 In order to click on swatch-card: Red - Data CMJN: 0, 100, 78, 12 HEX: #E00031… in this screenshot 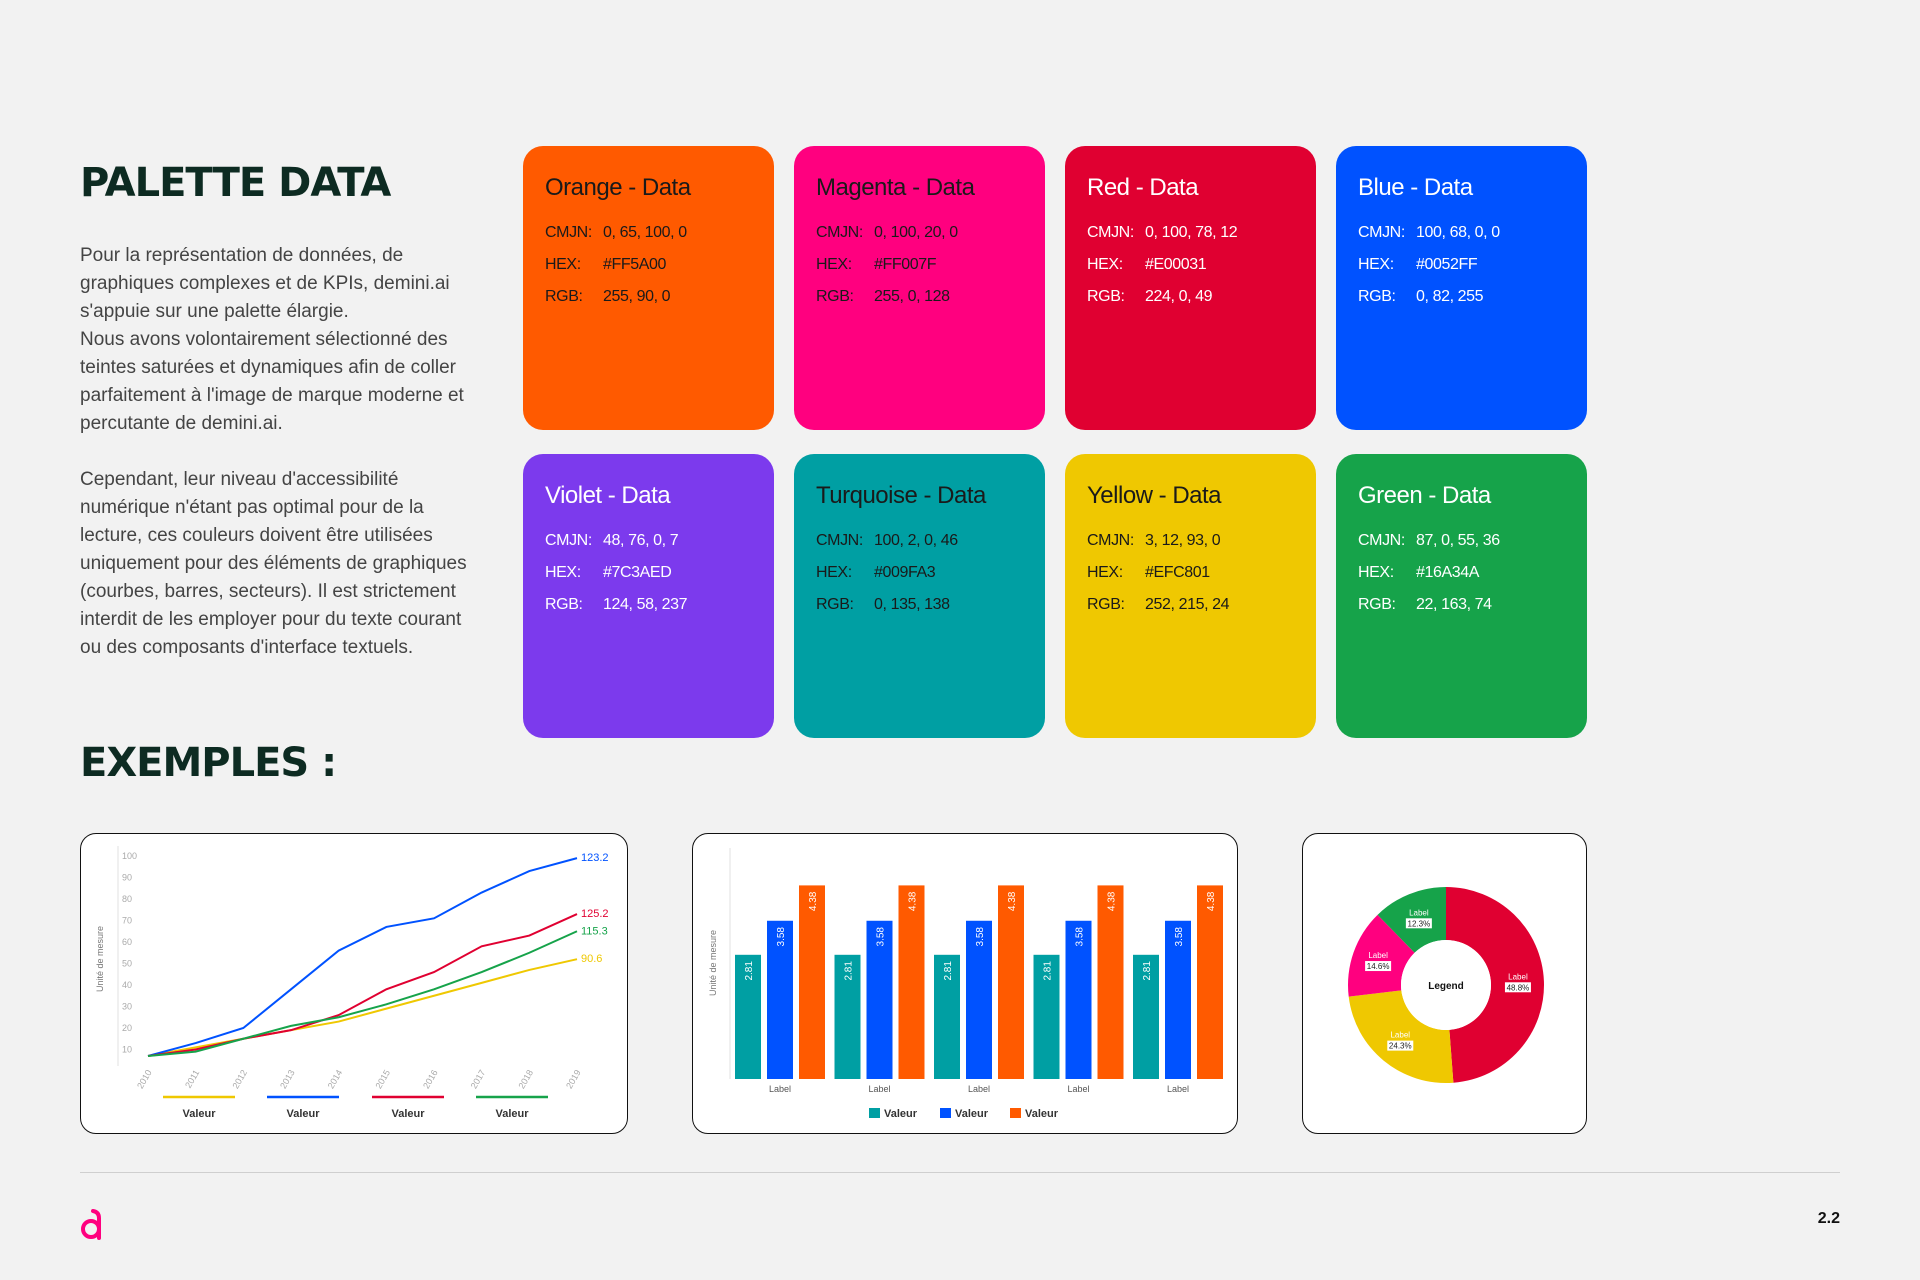, I will do `click(1190, 288)`.